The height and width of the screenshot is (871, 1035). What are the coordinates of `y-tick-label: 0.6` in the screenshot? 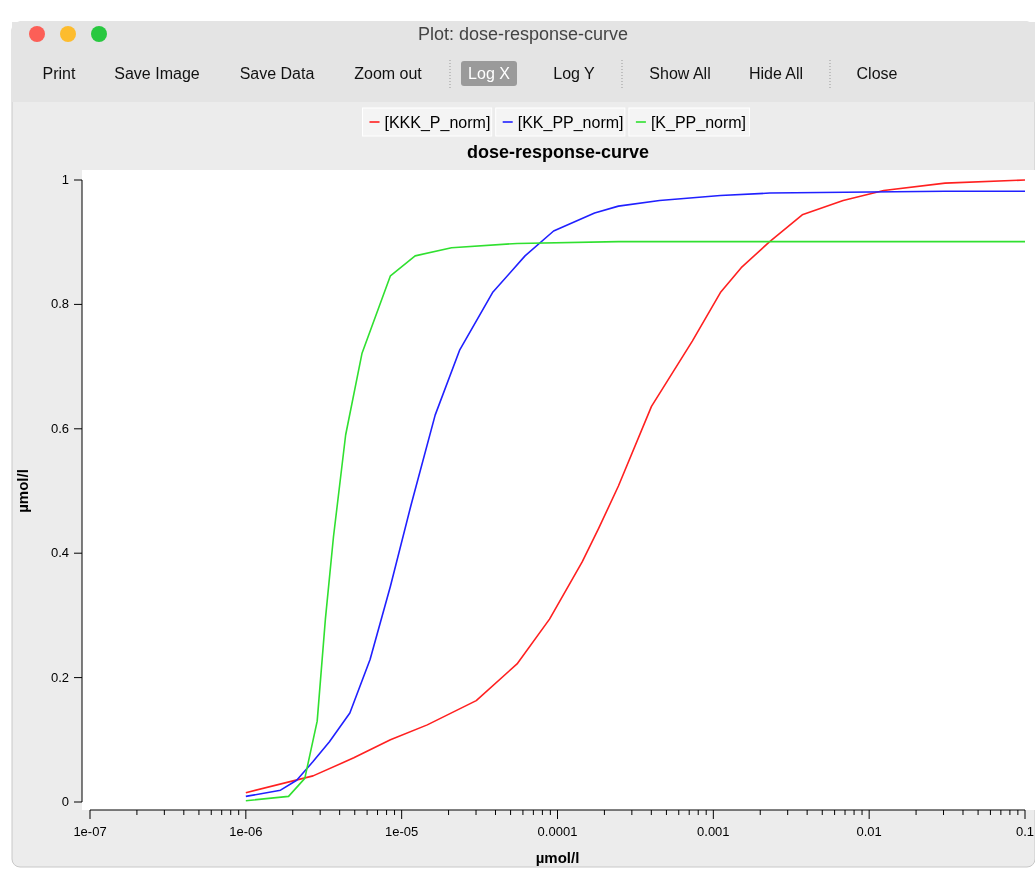 It's located at (59, 428).